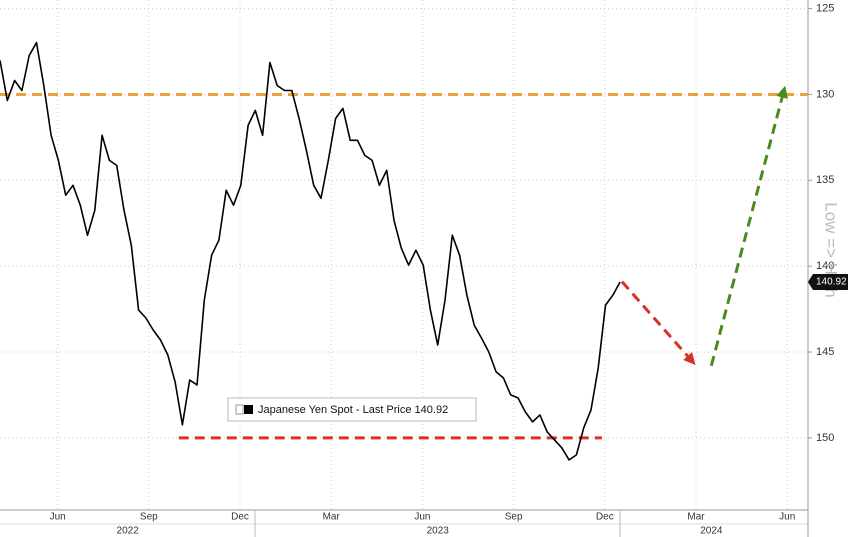 The image size is (848, 537). Describe the element at coordinates (825, 438) in the screenshot. I see `y-tick-label: 150` at that location.